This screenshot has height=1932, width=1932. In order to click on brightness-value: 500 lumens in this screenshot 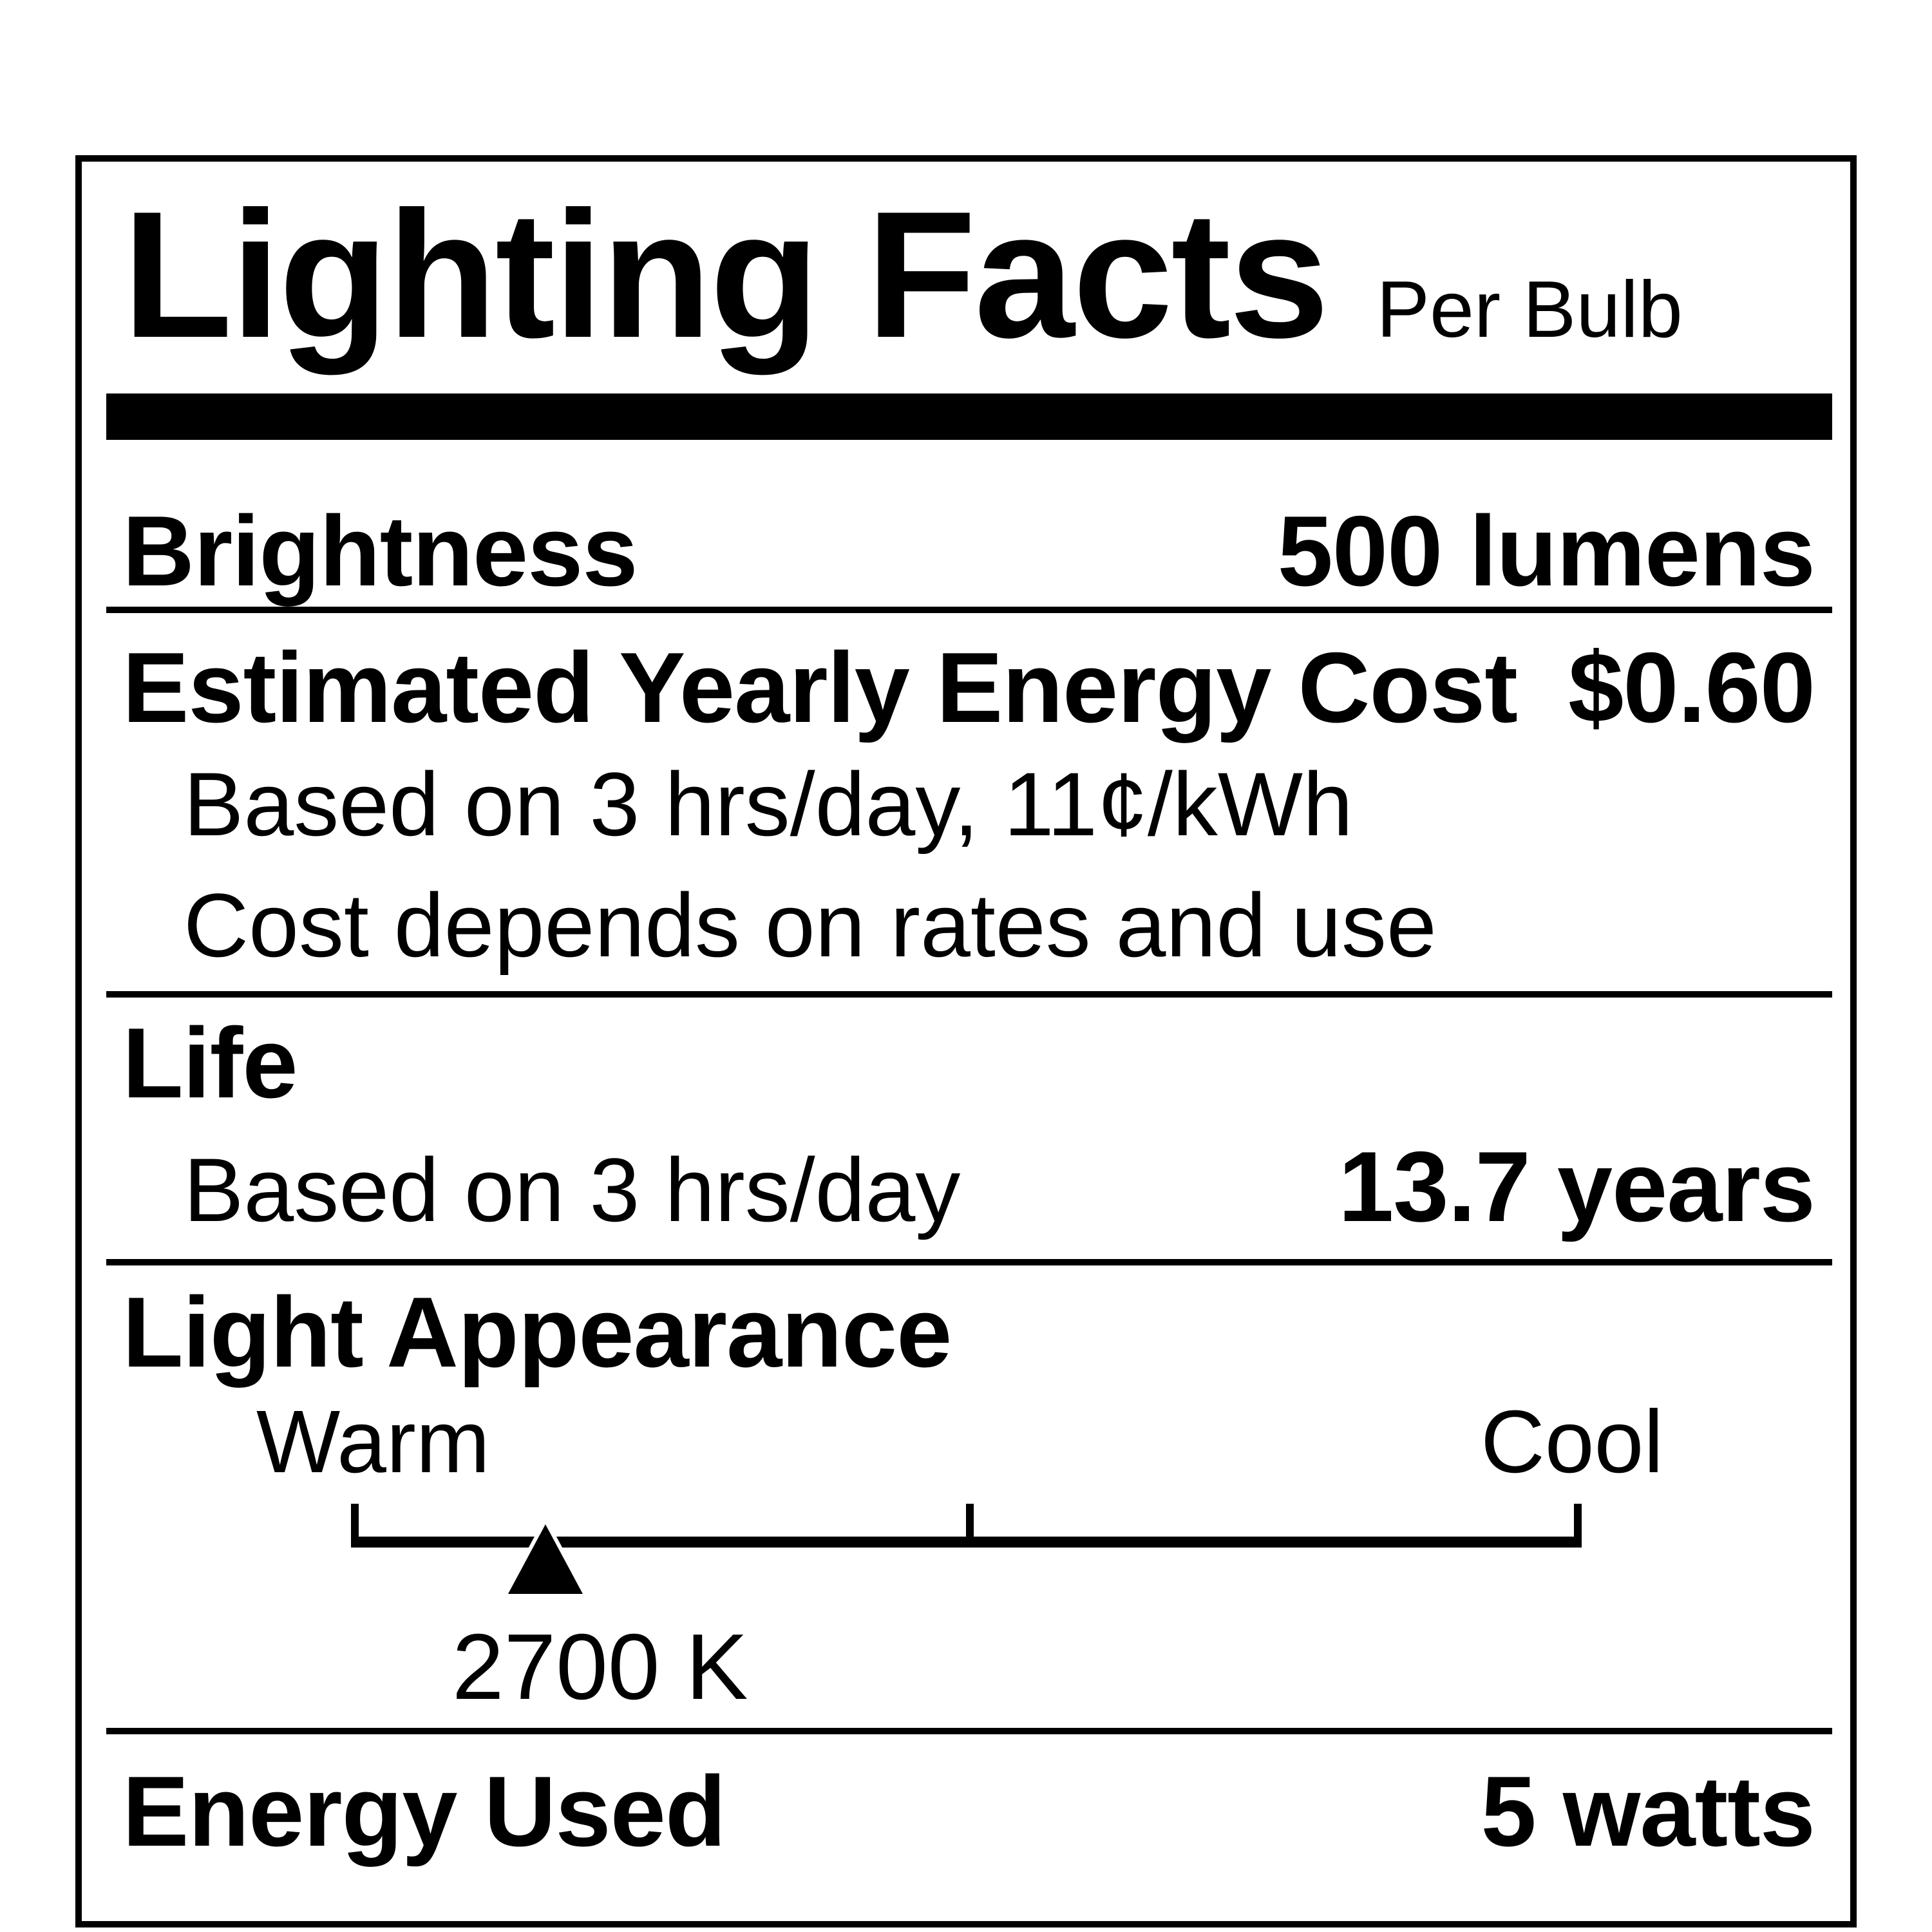, I will do `click(1546, 551)`.